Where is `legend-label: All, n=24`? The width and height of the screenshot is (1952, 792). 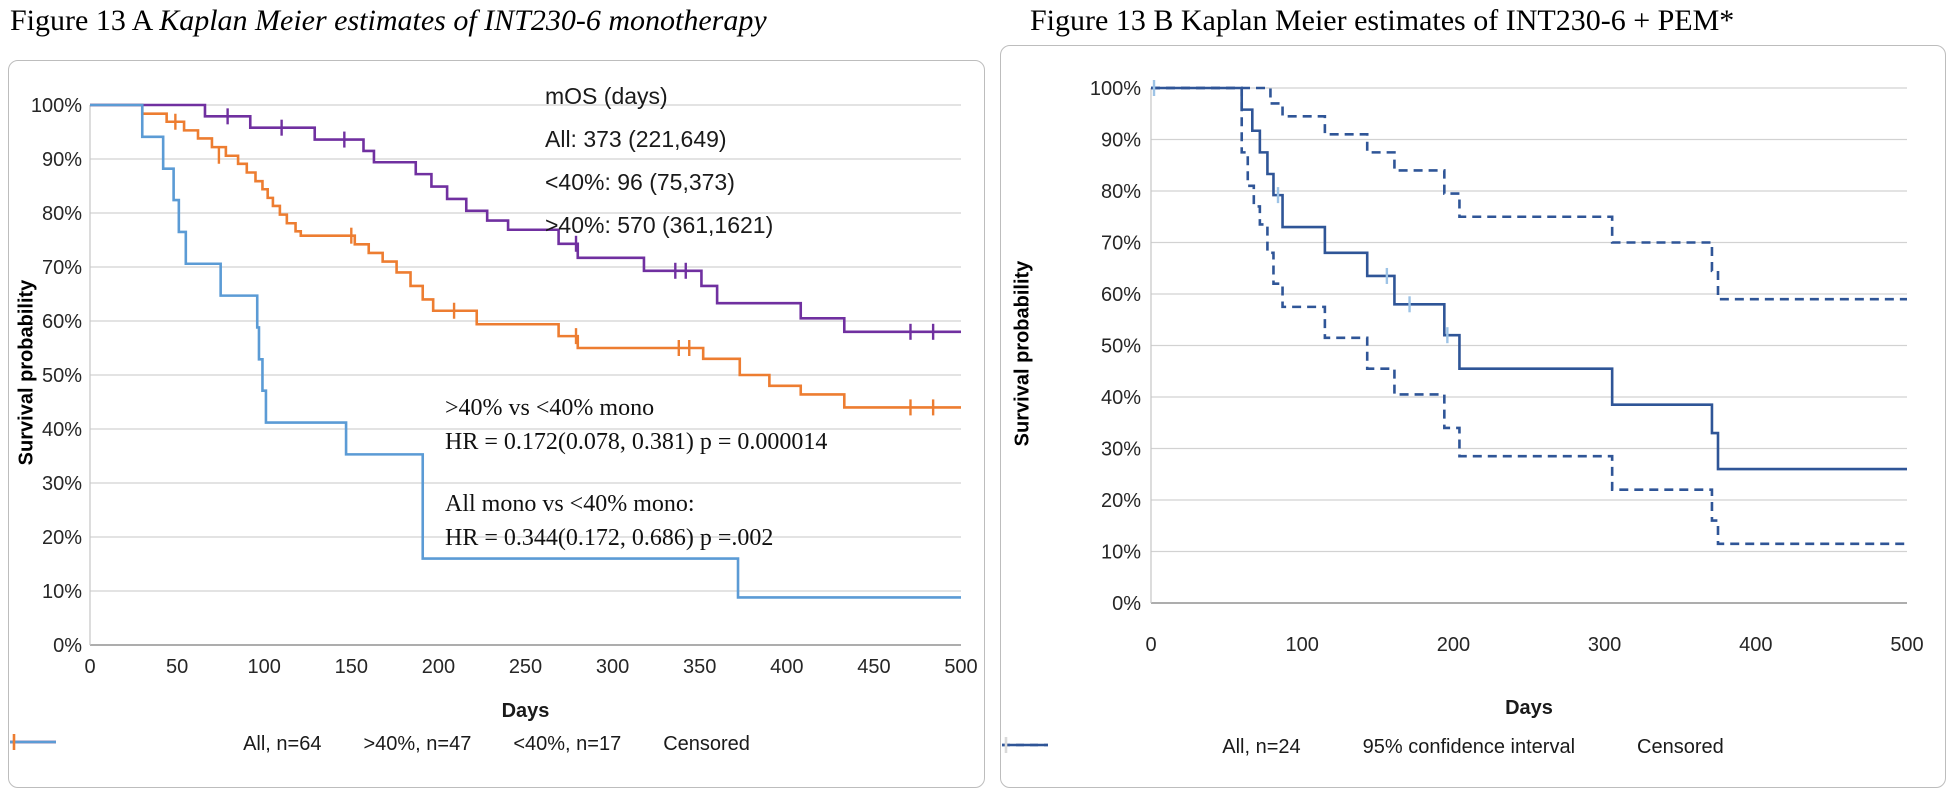 legend-label: All, n=24 is located at coordinates (1261, 747).